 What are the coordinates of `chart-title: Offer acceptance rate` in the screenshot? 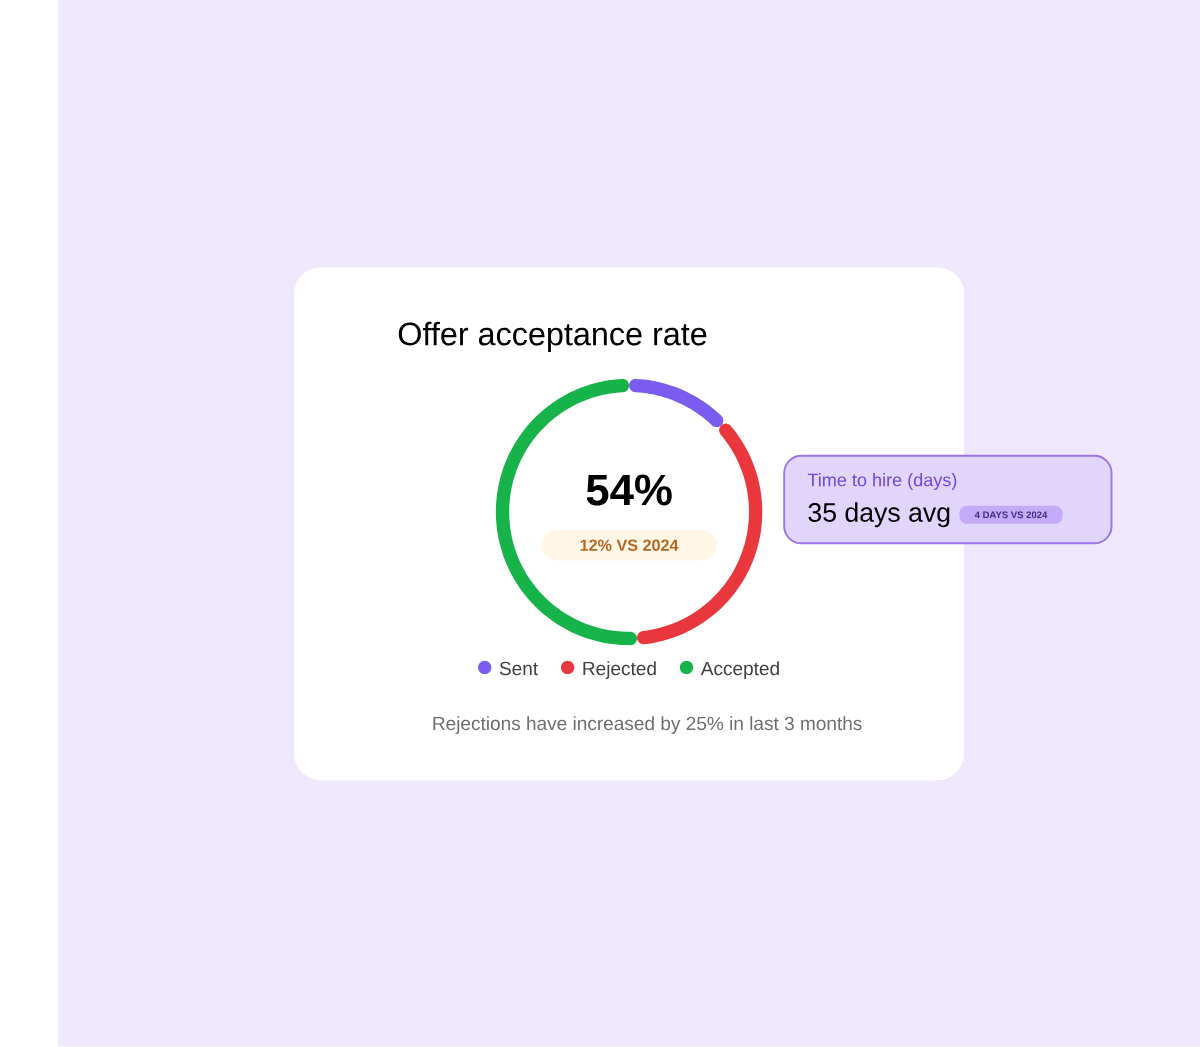 It's located at (552, 337).